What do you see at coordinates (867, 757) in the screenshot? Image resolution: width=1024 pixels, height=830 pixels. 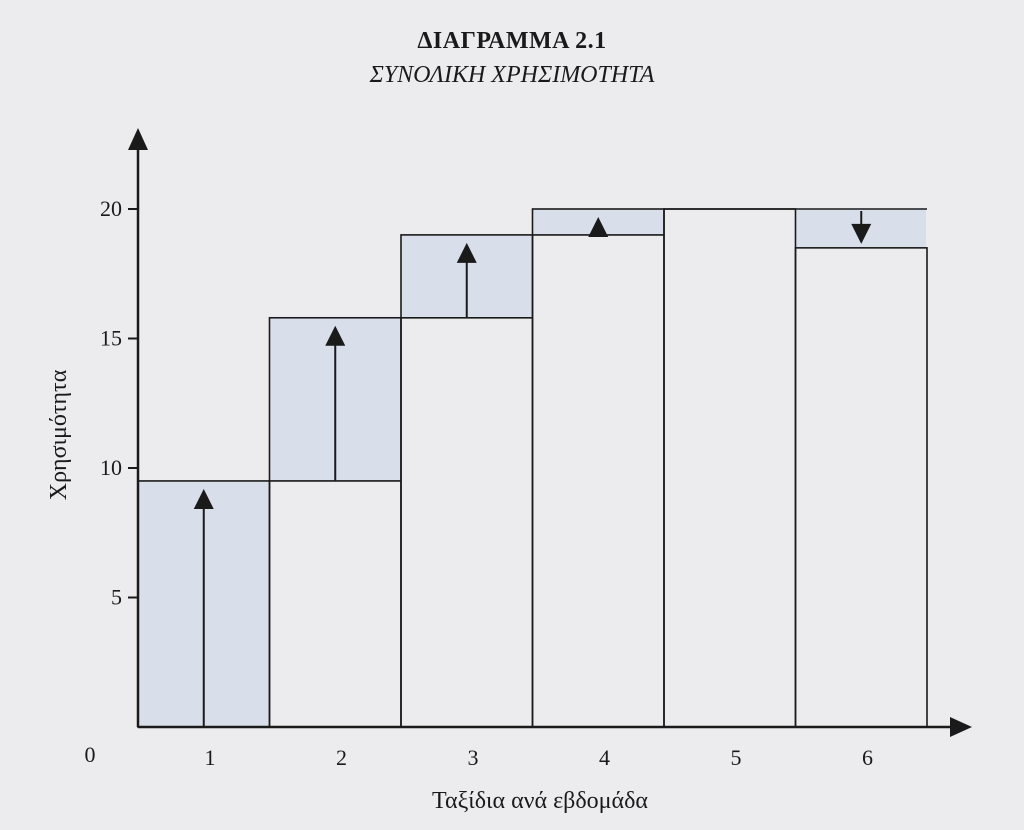 I see `x-tick-label-6: 6` at bounding box center [867, 757].